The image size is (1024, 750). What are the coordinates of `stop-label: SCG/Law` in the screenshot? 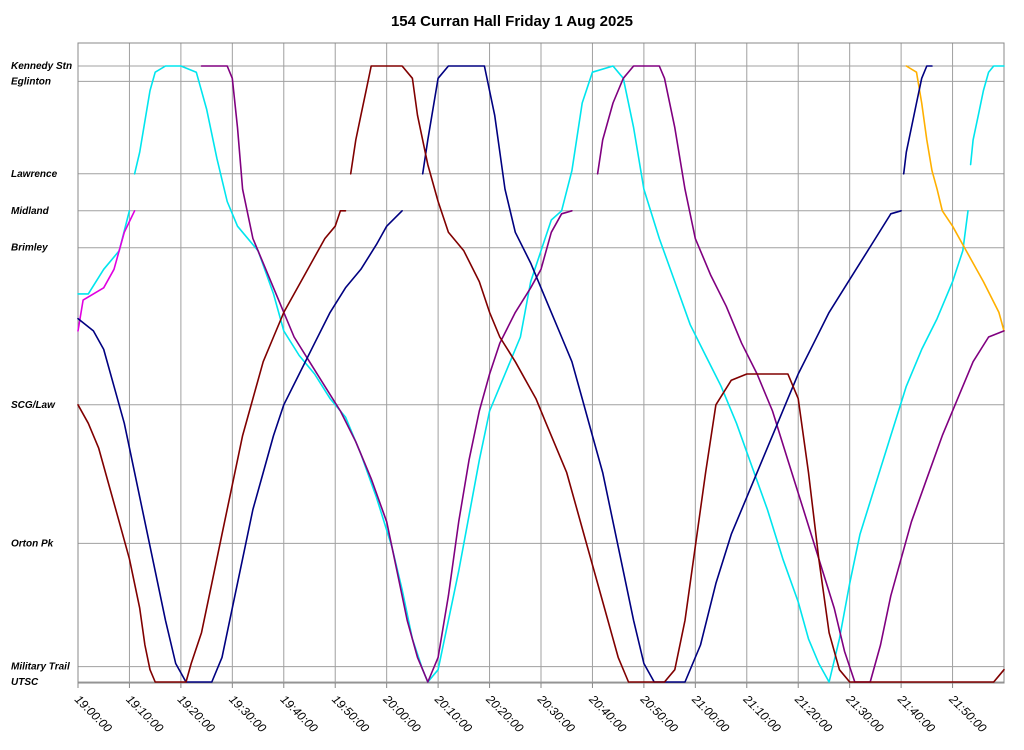 It's located at (33, 405).